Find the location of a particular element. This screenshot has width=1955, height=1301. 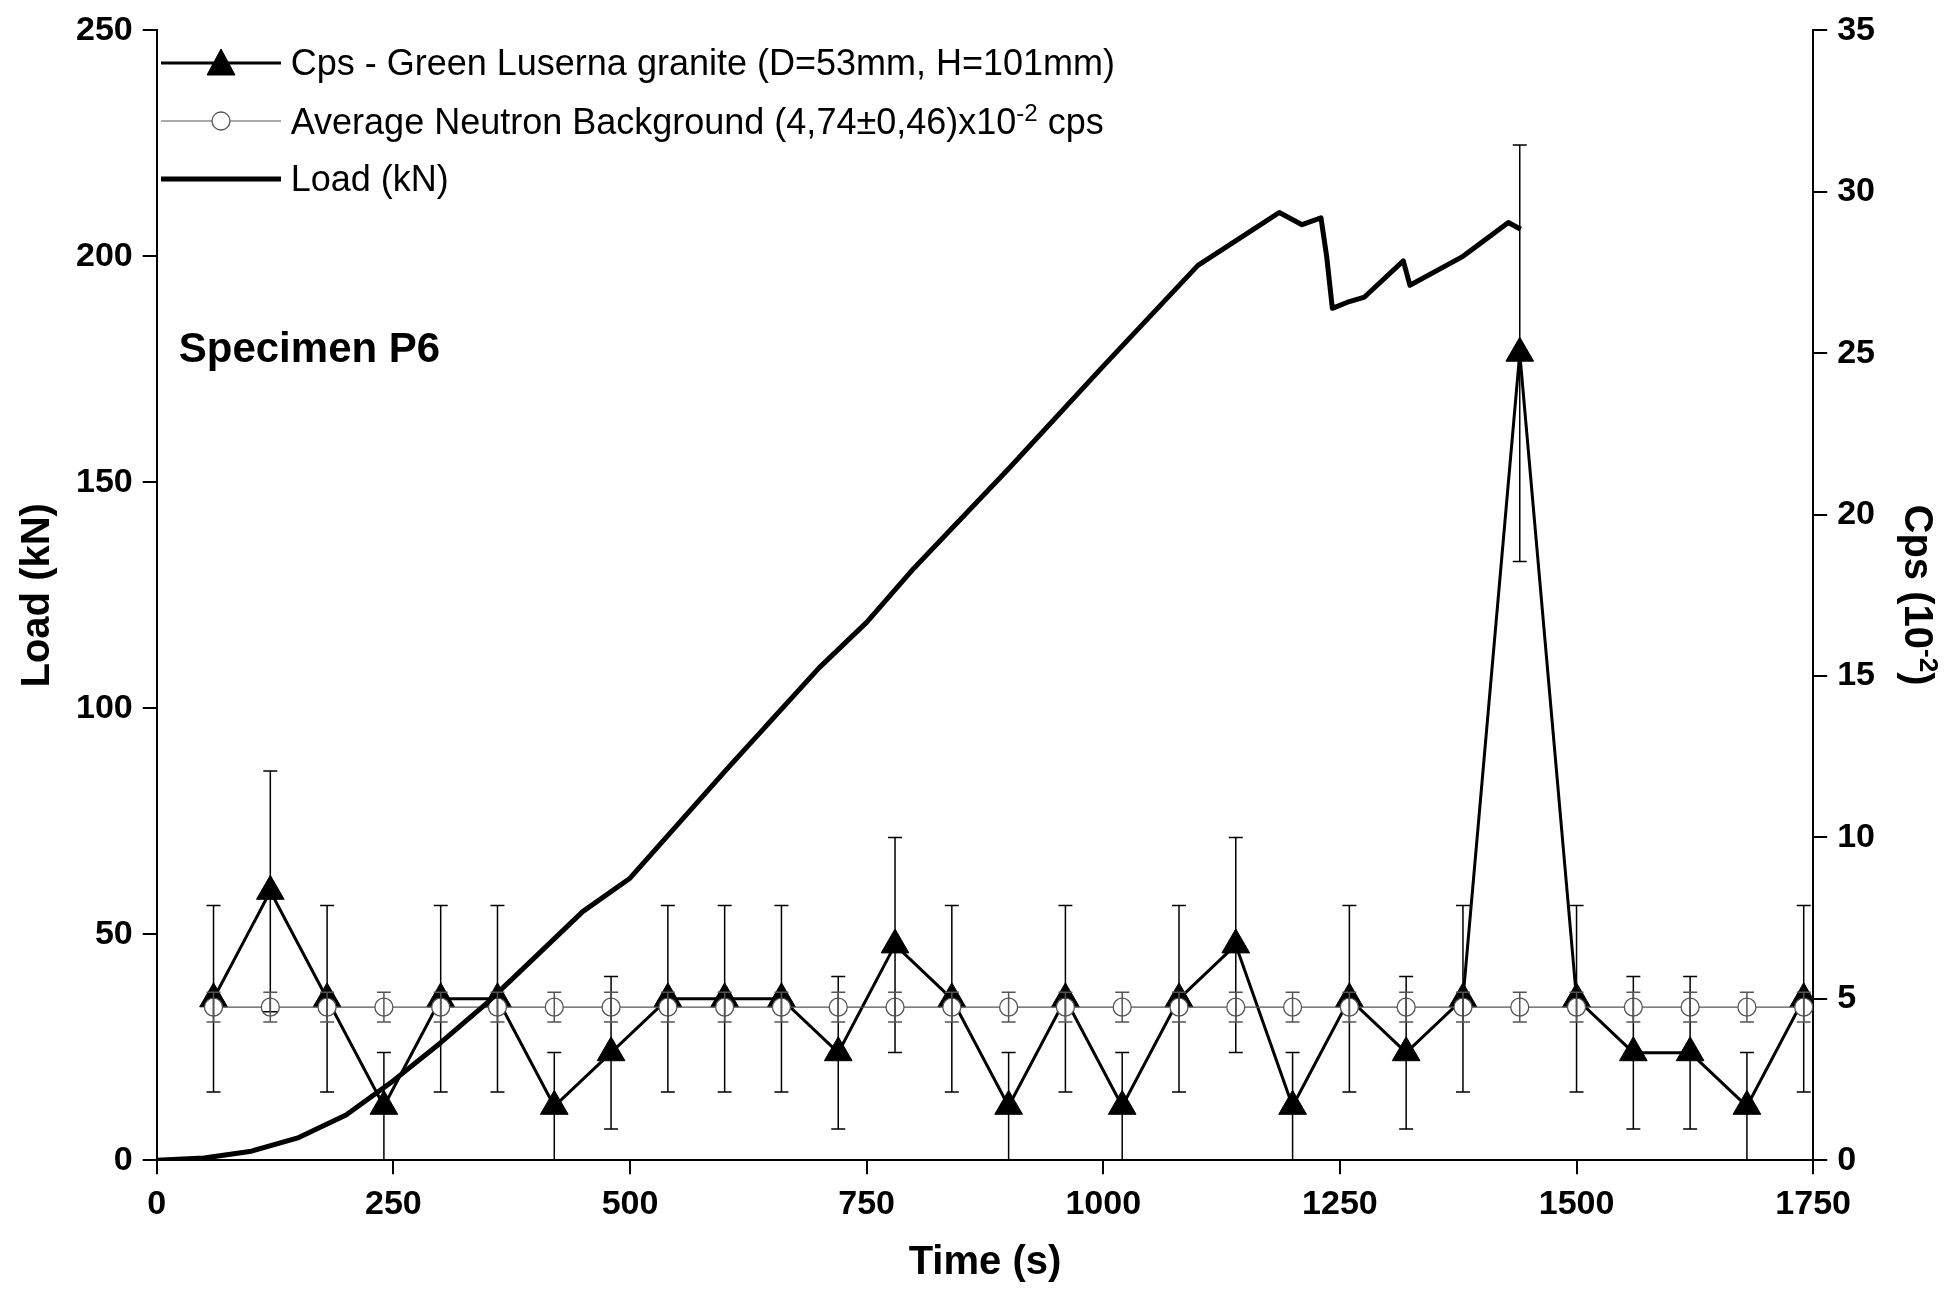

x-tick-label: 1000 is located at coordinates (1103, 1201).